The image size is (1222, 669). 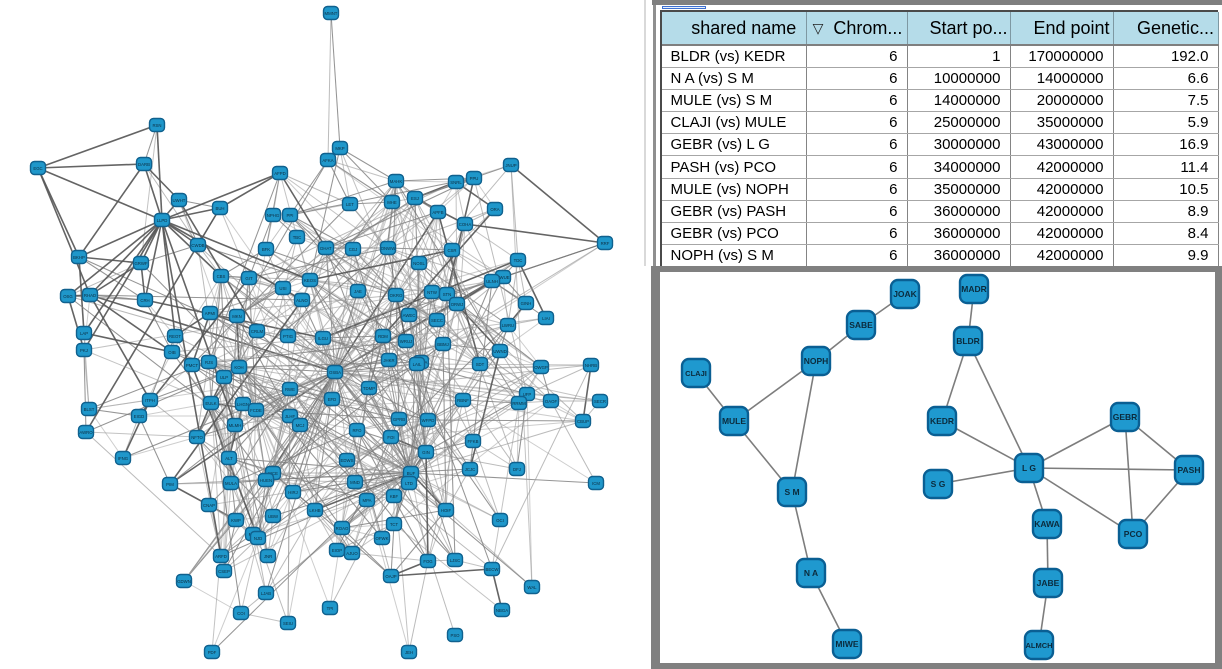 I want to click on svg-text: KOH, so click(x=238, y=367).